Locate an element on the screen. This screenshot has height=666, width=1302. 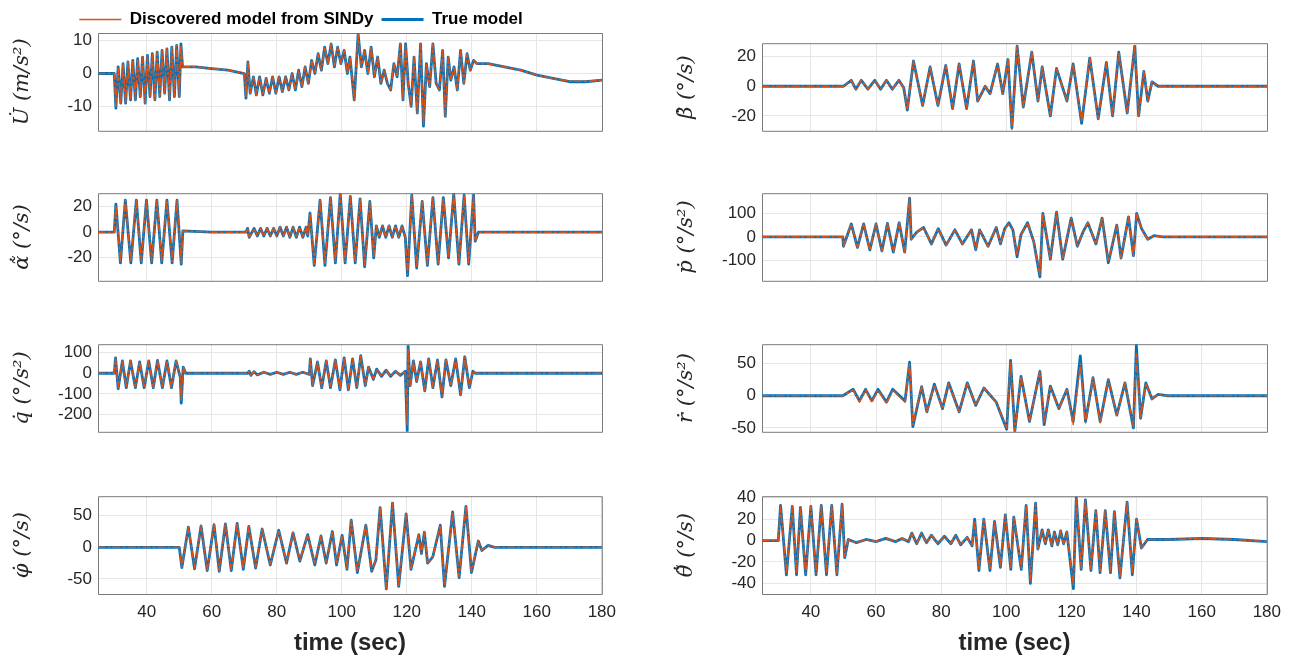
y-tick-label: 10 is located at coordinates (82, 40).